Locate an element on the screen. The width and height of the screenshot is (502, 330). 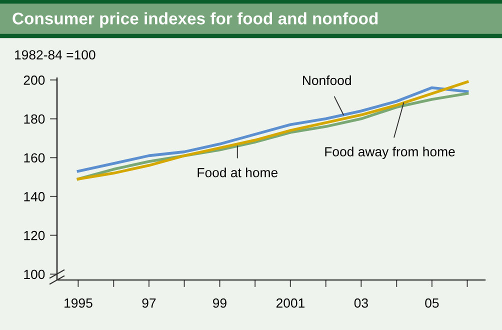
x-tick-label: 03 is located at coordinates (361, 303).